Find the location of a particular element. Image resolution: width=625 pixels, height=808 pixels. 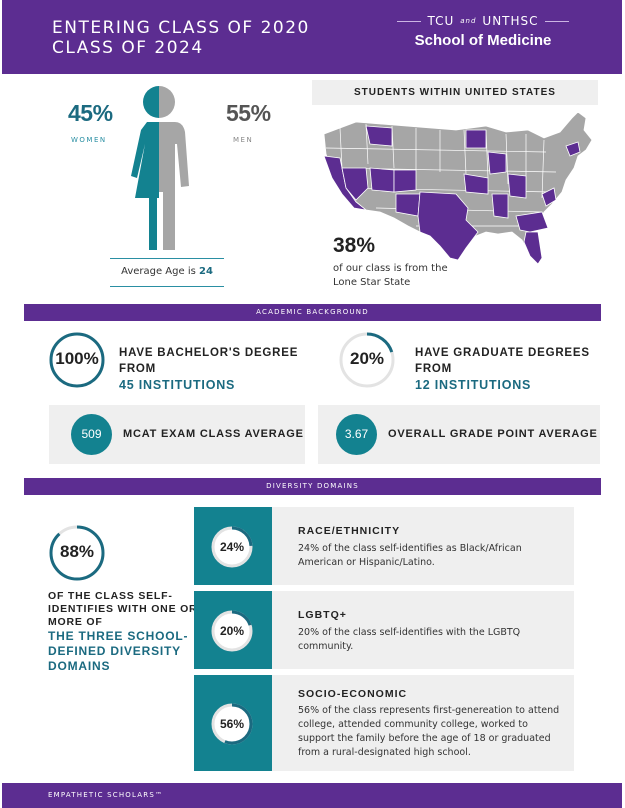

grad-text: HAVE GRADUATE DEGREES FROM is located at coordinates (502, 361).